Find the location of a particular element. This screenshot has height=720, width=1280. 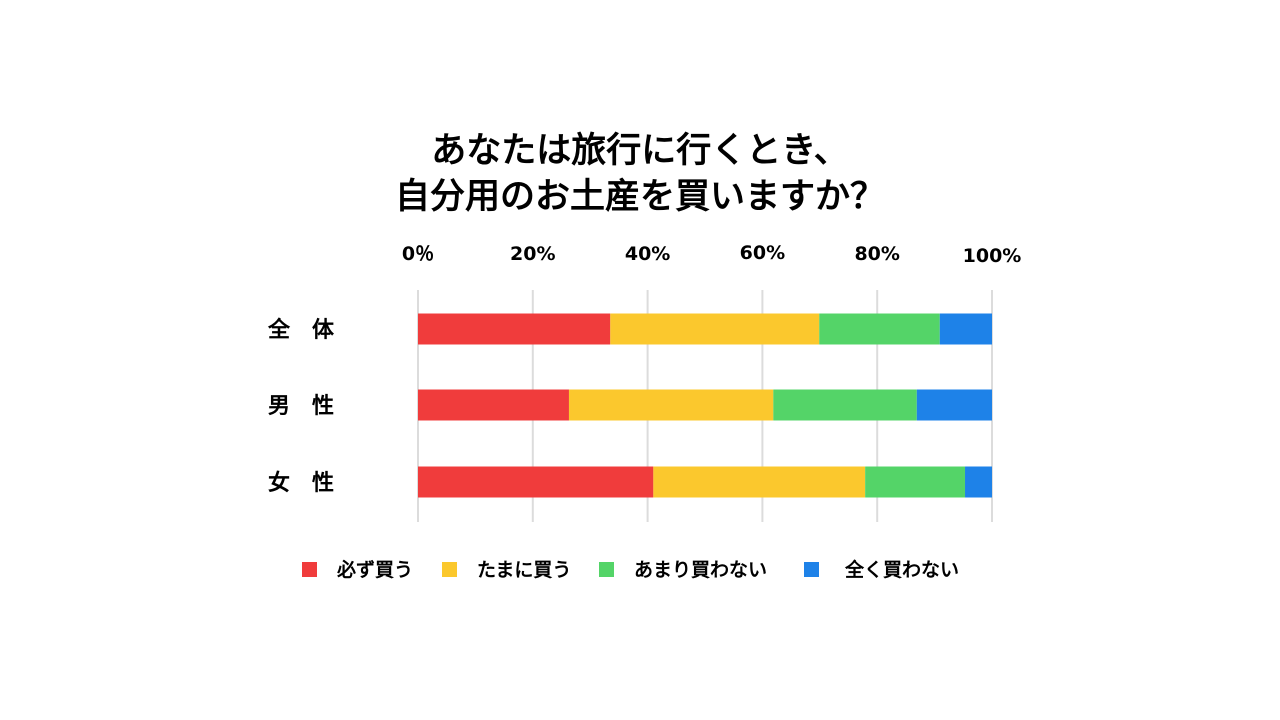

x-tick-label: 0％ is located at coordinates (418, 254).